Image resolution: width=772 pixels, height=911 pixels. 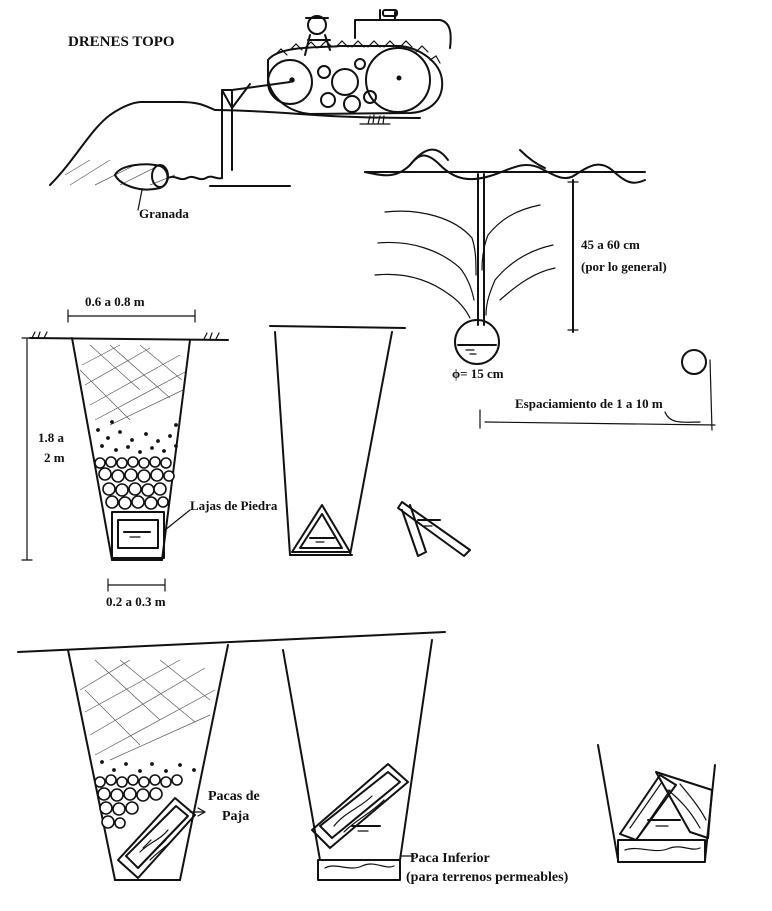 I want to click on diameter-label: ϕ= 15 cm, so click(x=478, y=373).